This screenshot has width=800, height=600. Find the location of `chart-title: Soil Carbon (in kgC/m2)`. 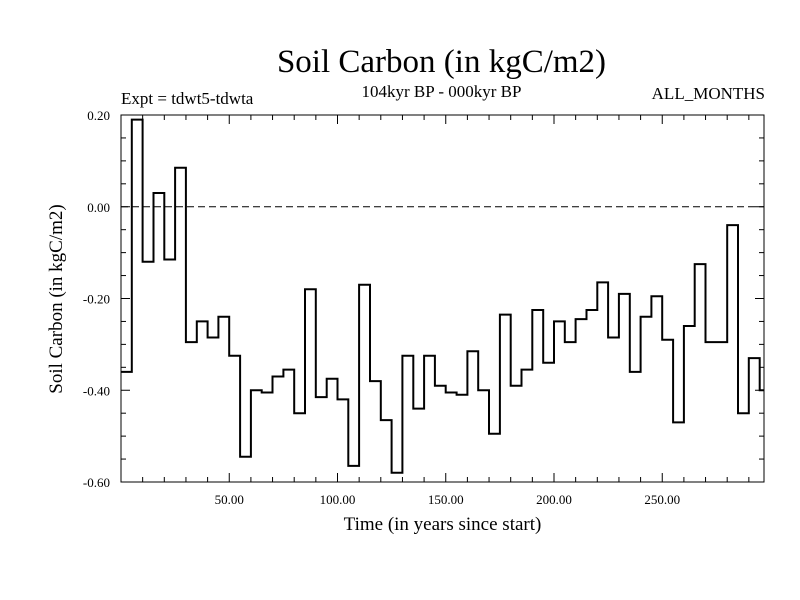

chart-title: Soil Carbon (in kgC/m2) is located at coordinates (441, 62).